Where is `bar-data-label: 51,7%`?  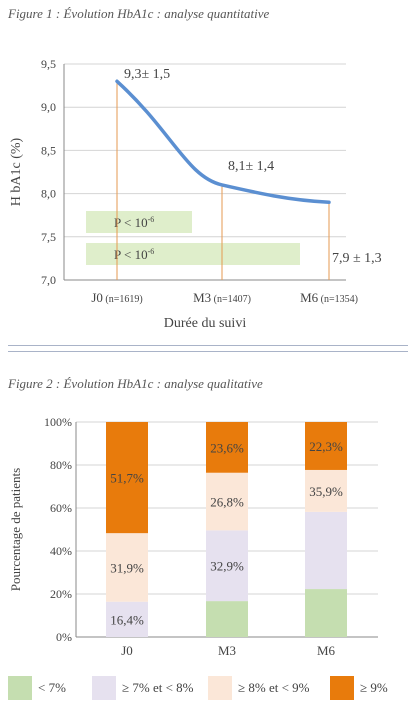 bar-data-label: 51,7% is located at coordinates (127, 478).